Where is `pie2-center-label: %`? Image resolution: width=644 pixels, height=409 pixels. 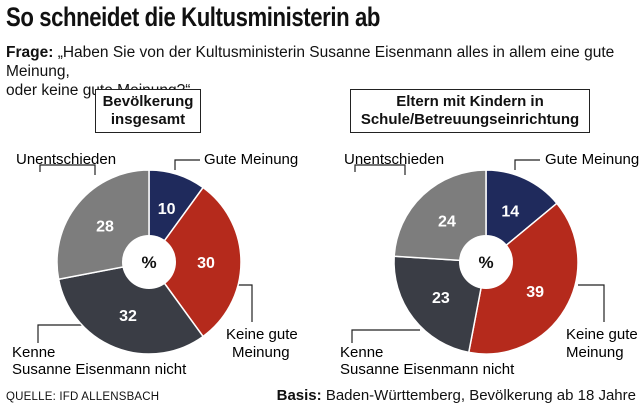 pie2-center-label: % is located at coordinates (485, 262).